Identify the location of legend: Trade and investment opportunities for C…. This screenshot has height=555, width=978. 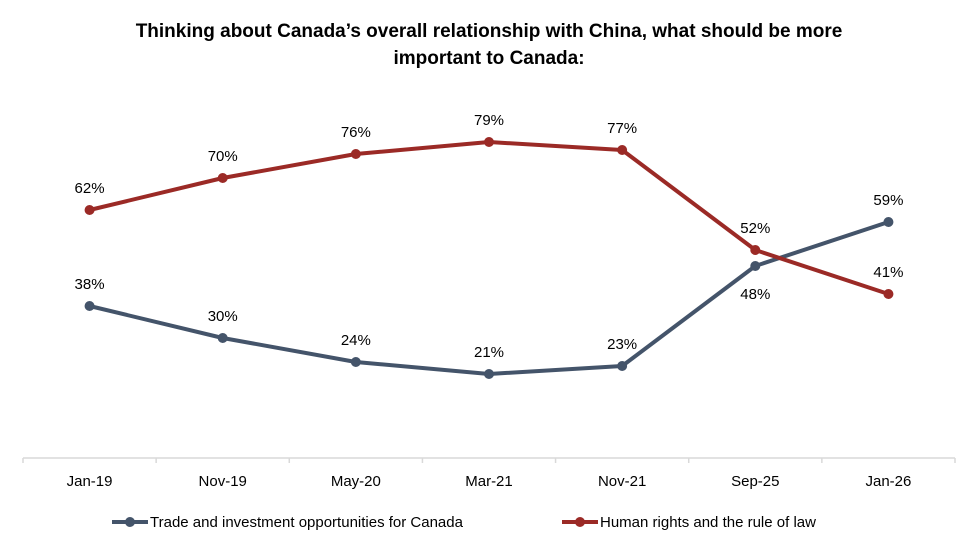
(464, 522).